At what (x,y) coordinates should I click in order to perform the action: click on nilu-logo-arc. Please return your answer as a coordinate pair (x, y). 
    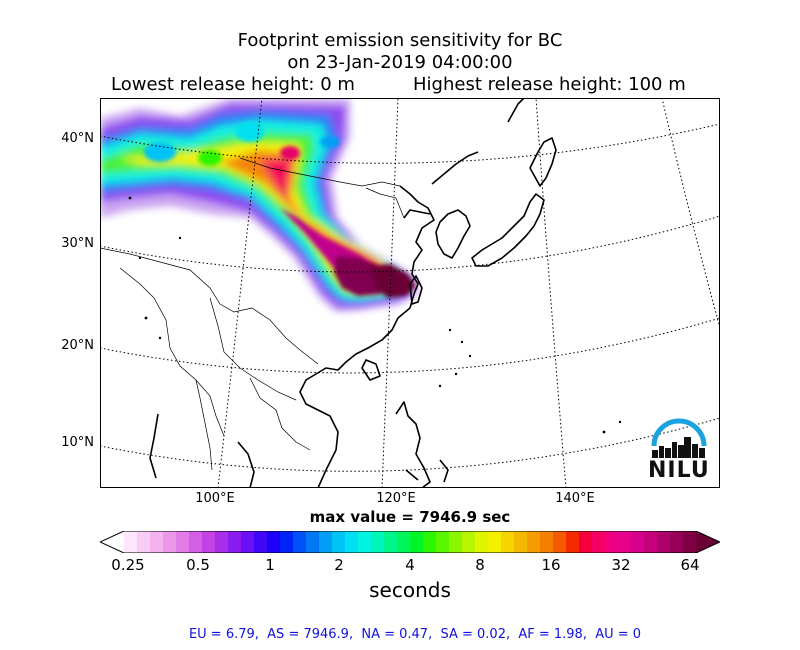
    Looking at the image, I should click on (679, 432).